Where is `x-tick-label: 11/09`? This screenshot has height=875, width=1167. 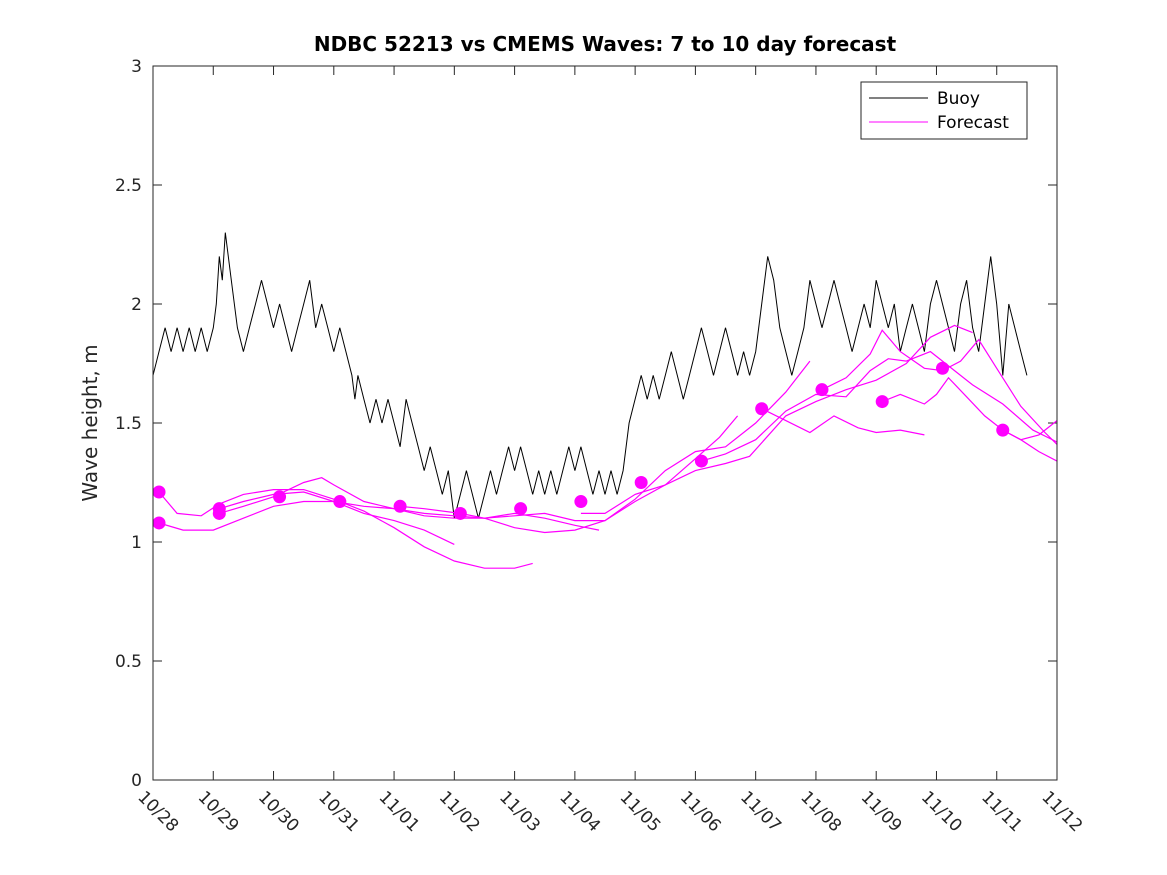 x-tick-label: 11/09 is located at coordinates (881, 811).